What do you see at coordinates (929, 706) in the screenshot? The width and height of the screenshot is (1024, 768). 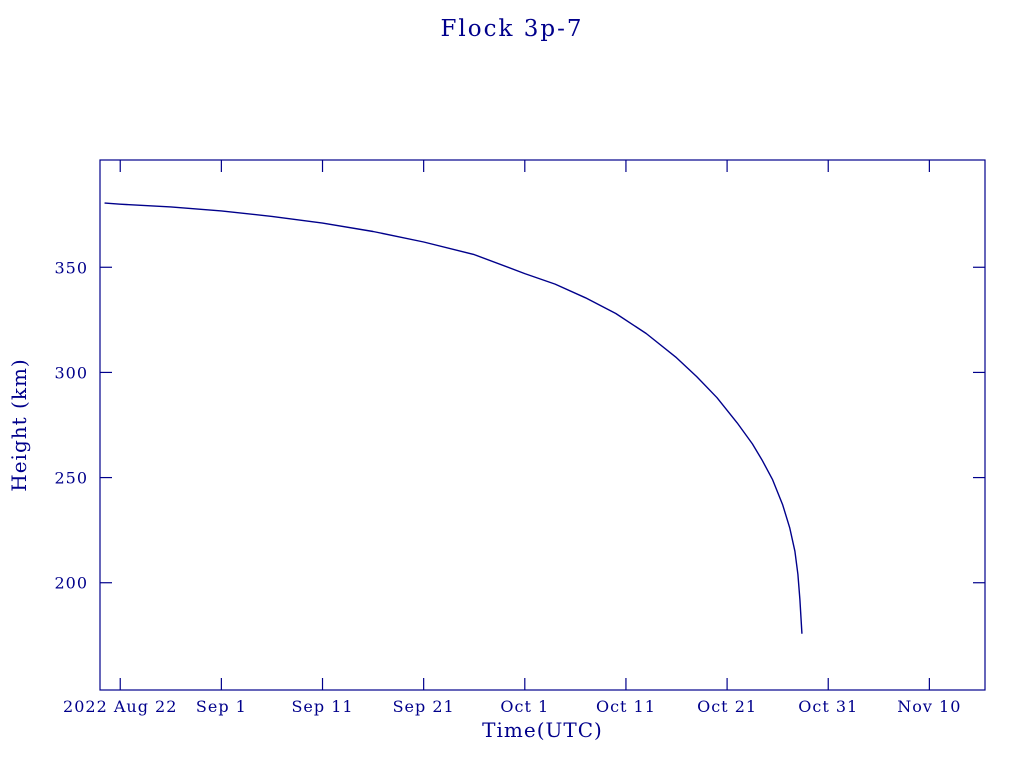 I see `x-tick-label: Nov 10` at bounding box center [929, 706].